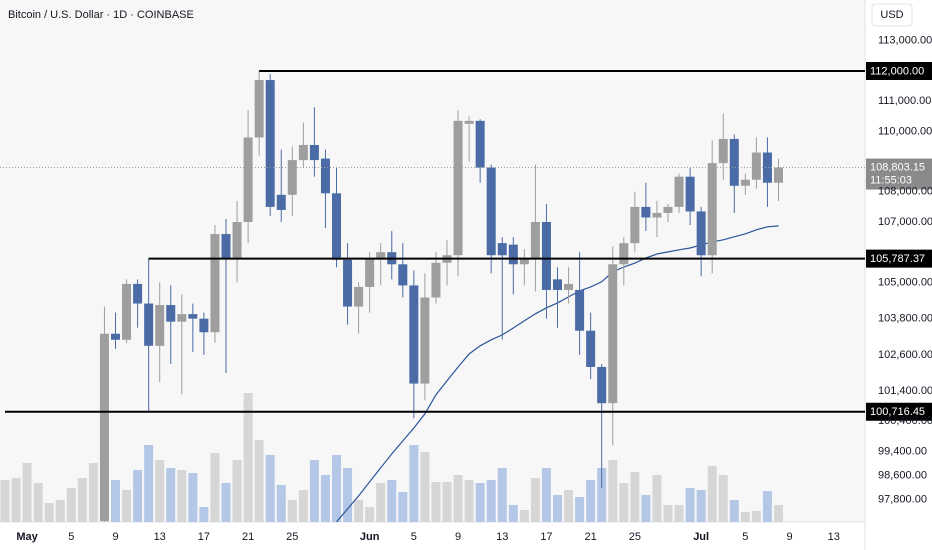 This screenshot has width=932, height=550. Describe the element at coordinates (905, 222) in the screenshot. I see `y-tick-label: 107,000.00` at that location.